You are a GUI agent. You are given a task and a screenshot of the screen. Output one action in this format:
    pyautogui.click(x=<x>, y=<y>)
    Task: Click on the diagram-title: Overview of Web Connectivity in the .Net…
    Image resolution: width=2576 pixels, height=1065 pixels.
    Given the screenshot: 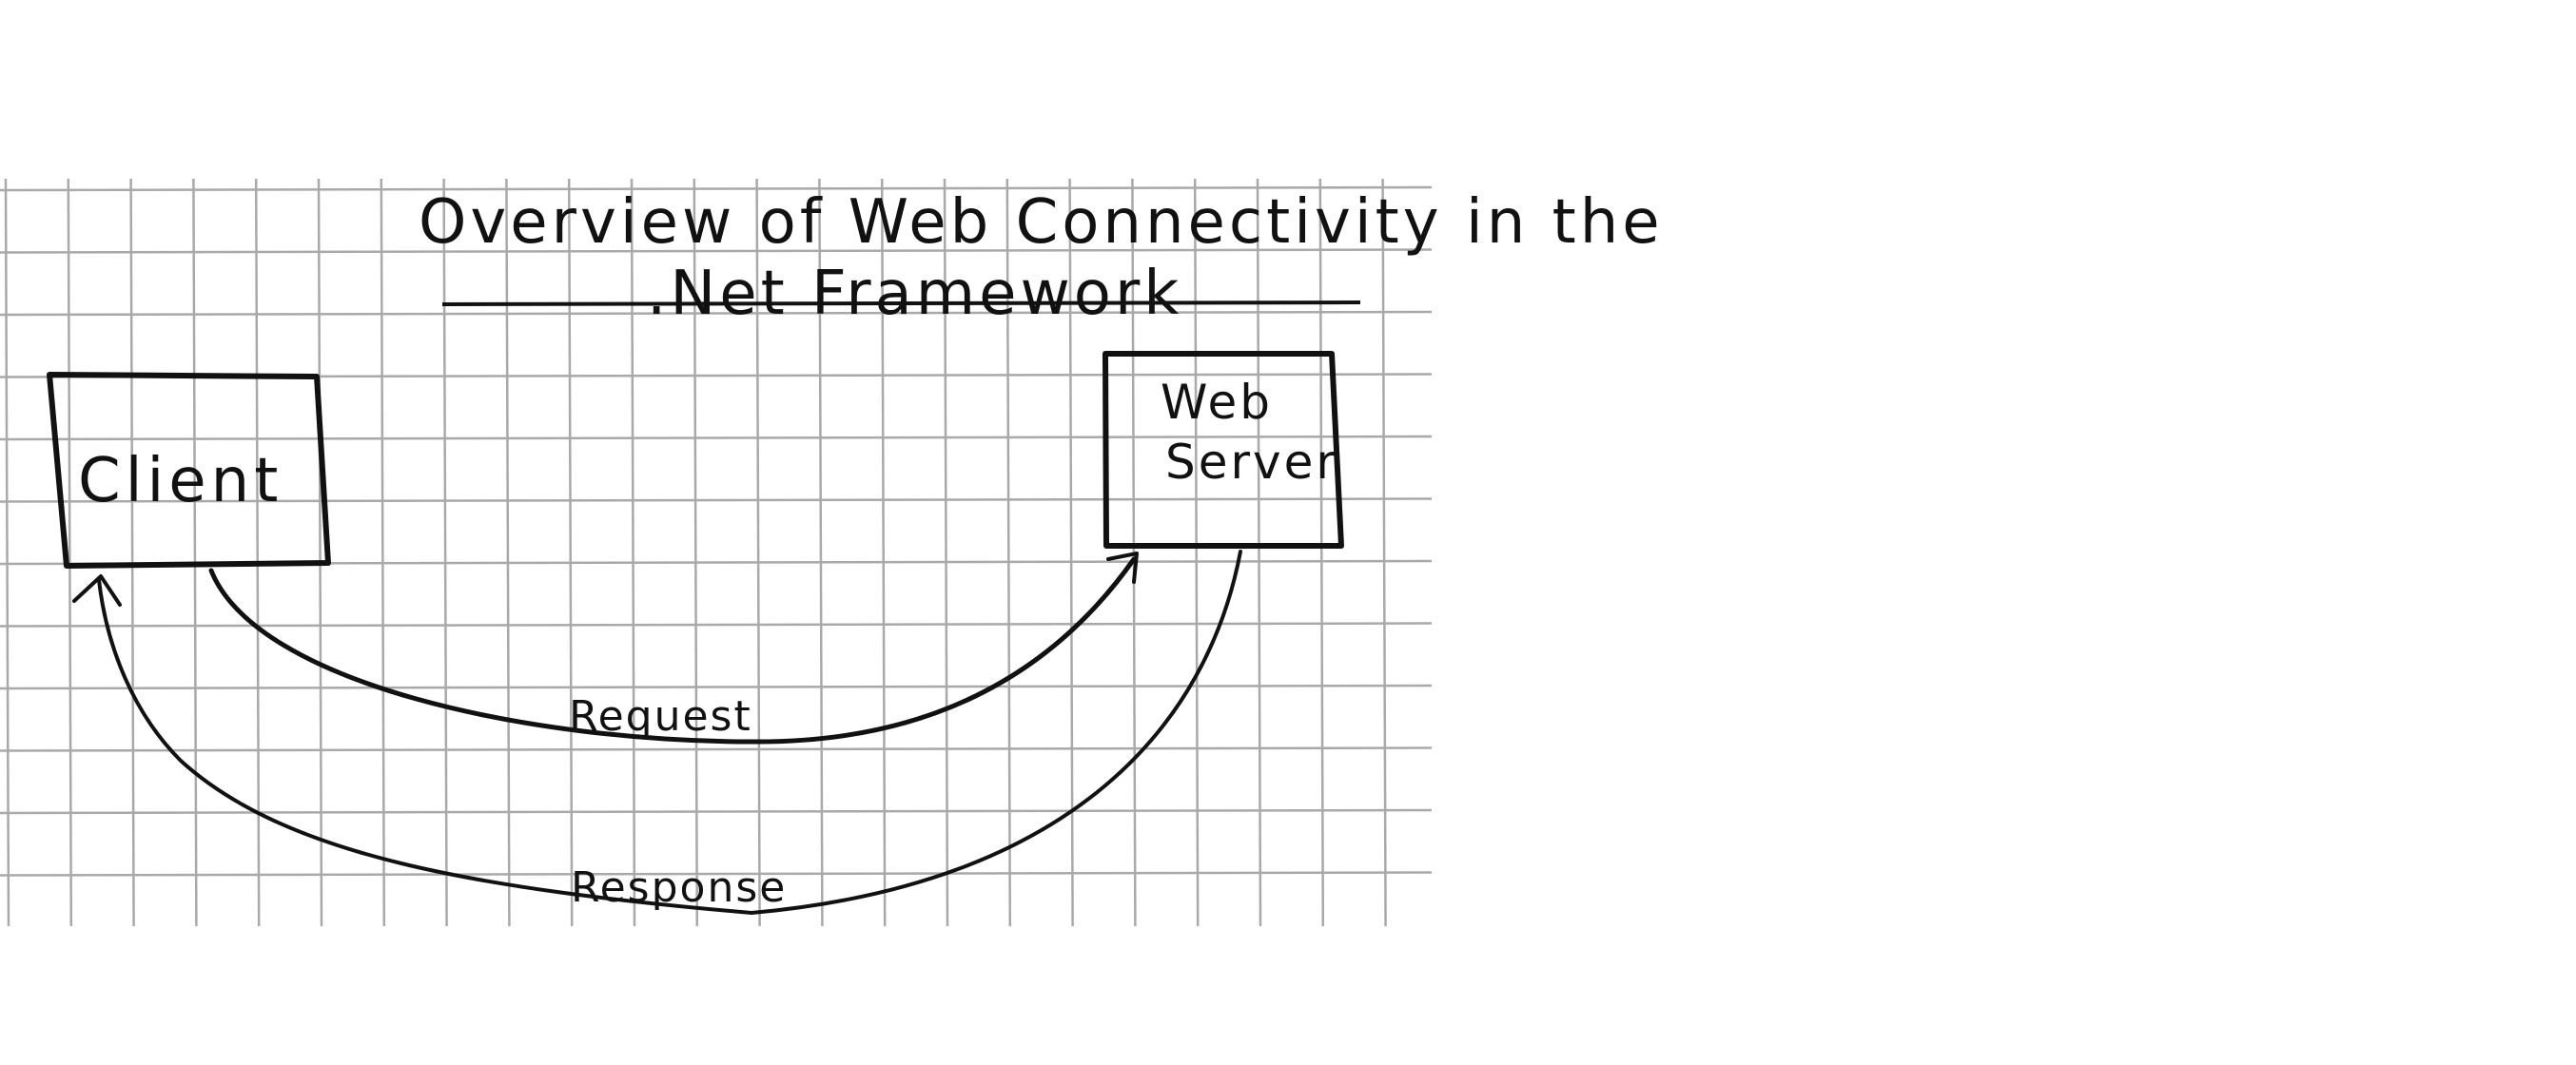 What is the action you would take?
    pyautogui.click(x=1041, y=258)
    